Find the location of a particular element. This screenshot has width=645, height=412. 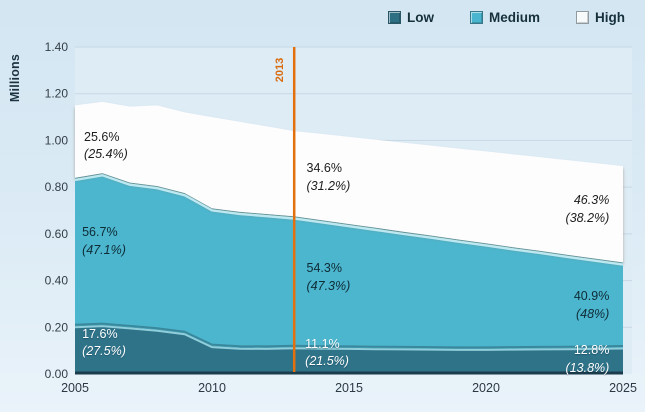

x-tick-label: 2020 is located at coordinates (486, 388).